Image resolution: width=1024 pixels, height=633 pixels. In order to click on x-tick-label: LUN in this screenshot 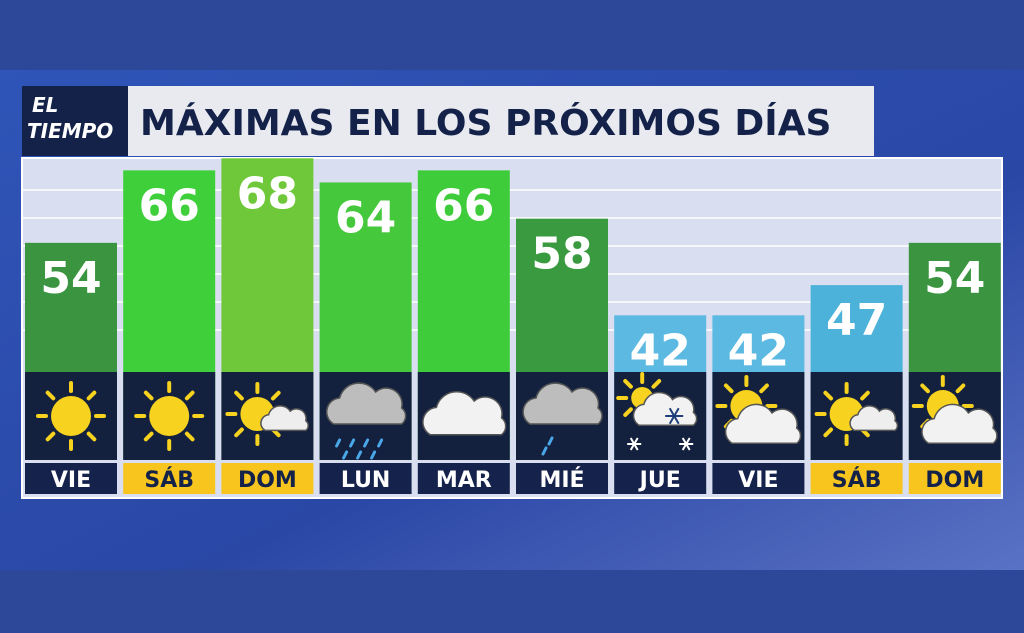, I will do `click(366, 480)`.